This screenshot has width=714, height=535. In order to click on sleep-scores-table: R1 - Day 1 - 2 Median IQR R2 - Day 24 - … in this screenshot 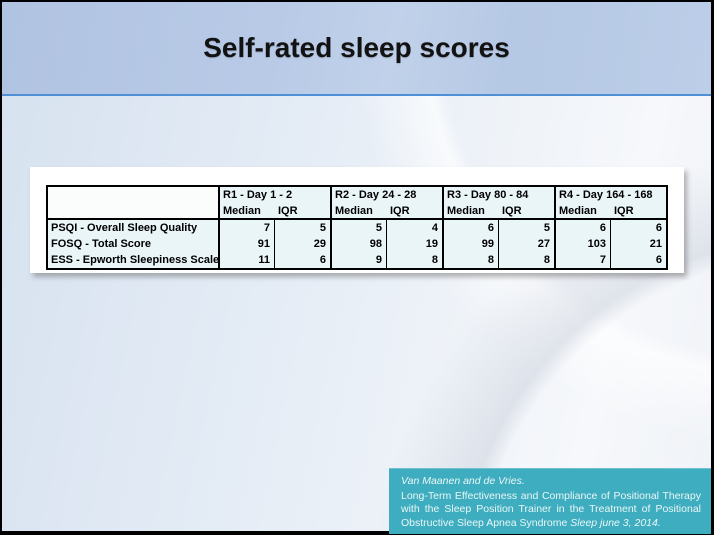, I will do `click(357, 227)`.